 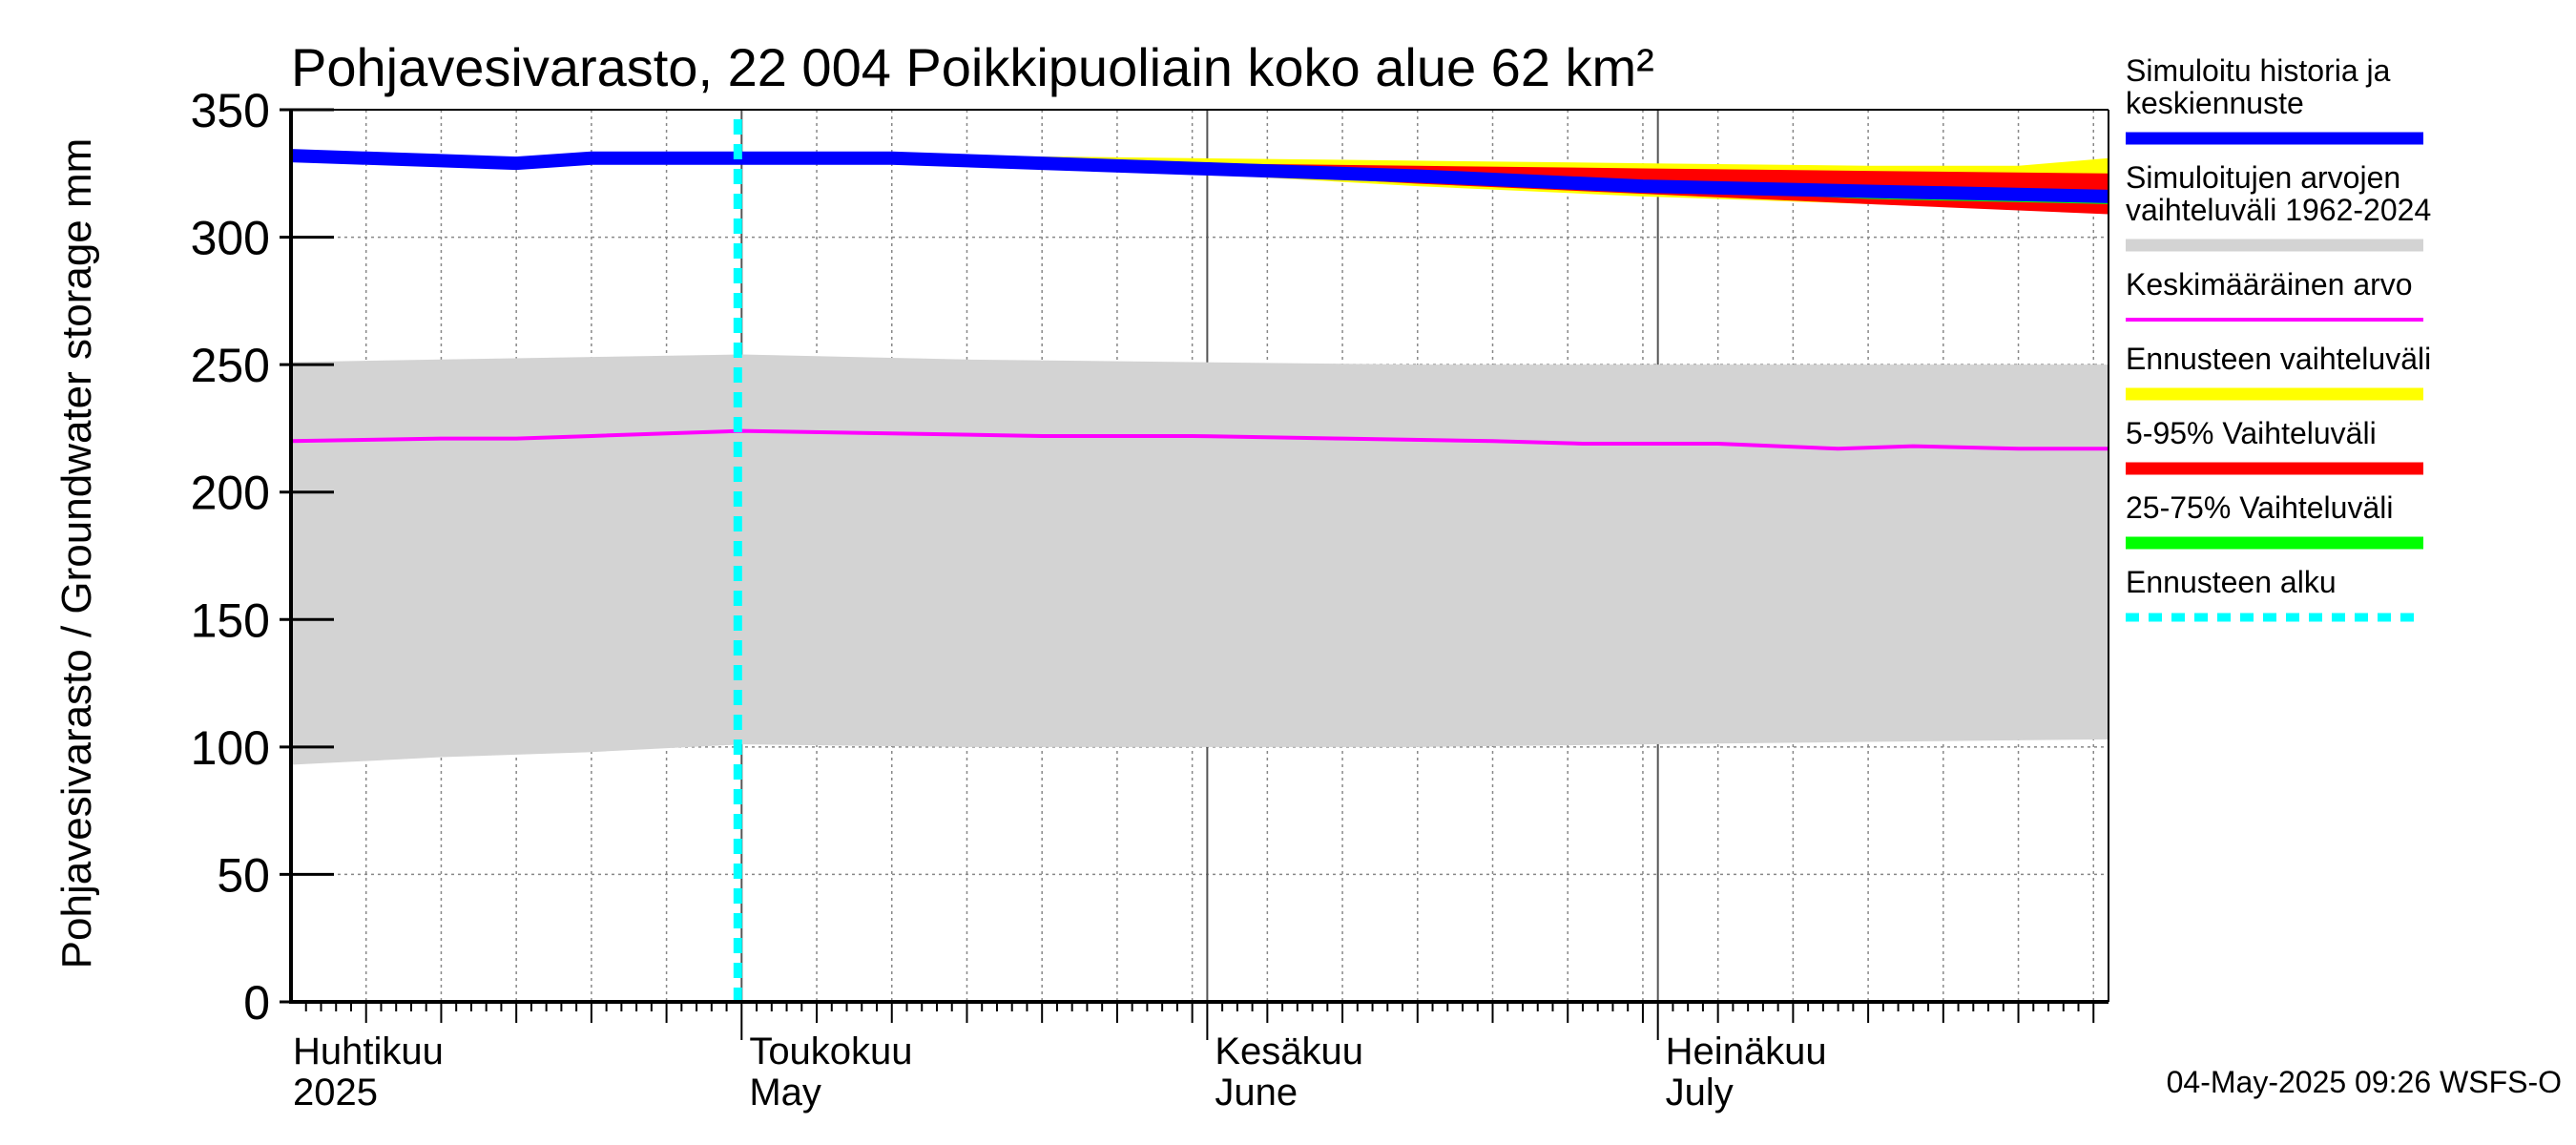 What do you see at coordinates (230, 365) in the screenshot?
I see `y-tick-label: 250` at bounding box center [230, 365].